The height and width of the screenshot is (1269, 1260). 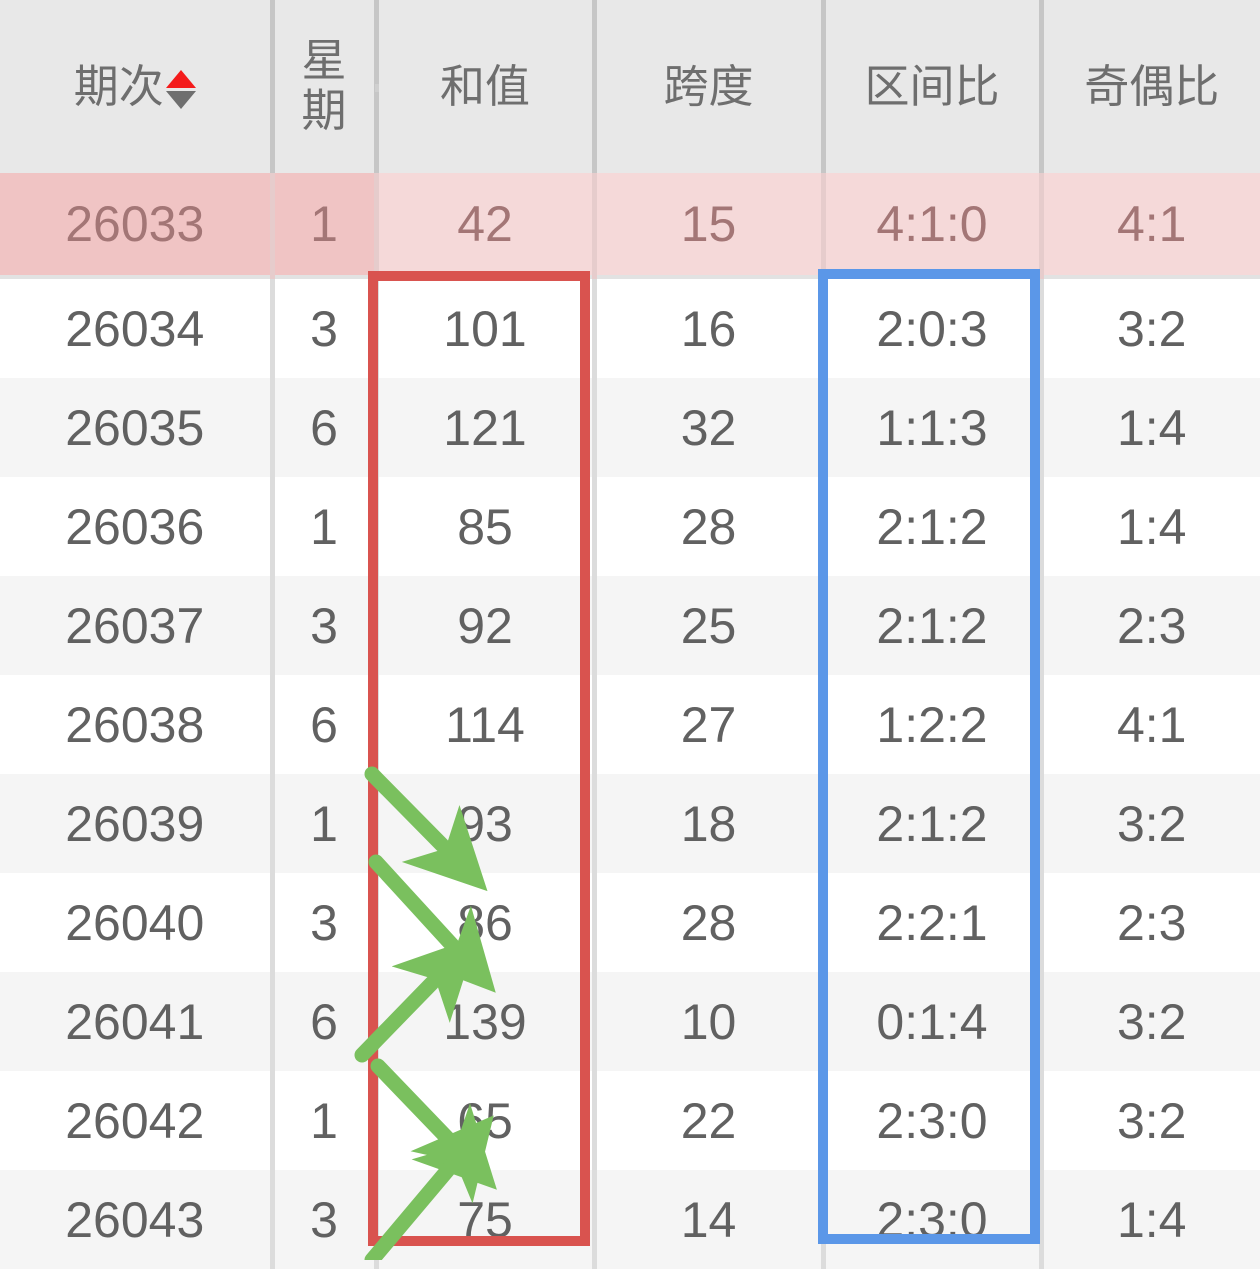 I want to click on column-header-span-label: 跨度, so click(x=708, y=86).